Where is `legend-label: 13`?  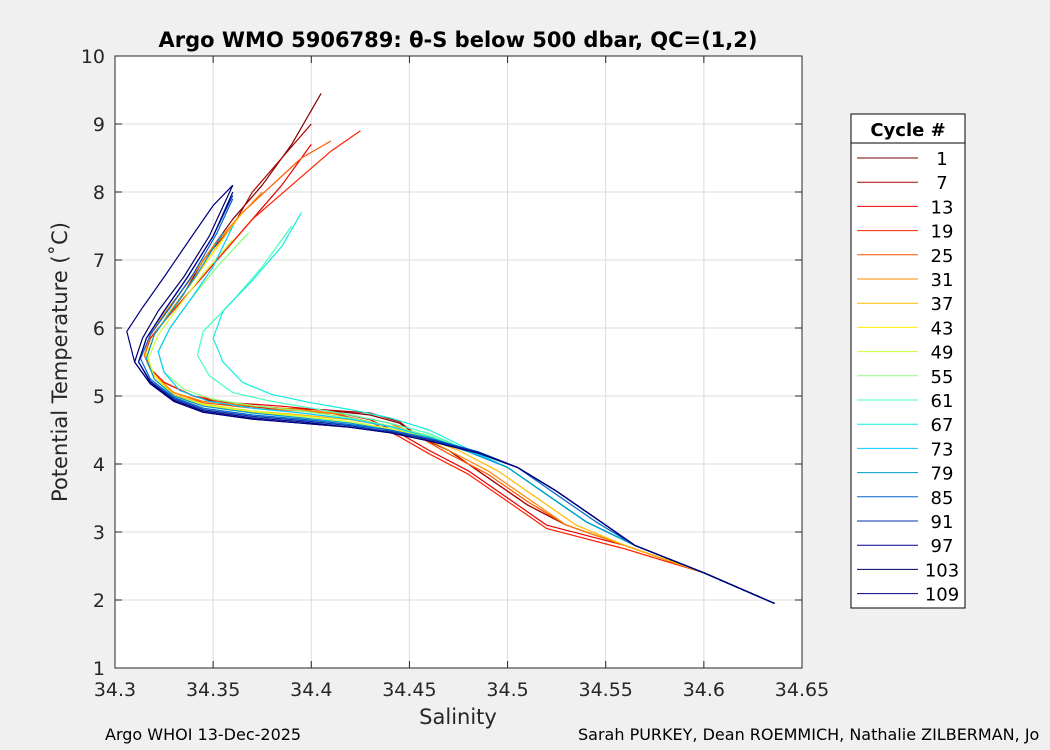
legend-label: 13 is located at coordinates (942, 207).